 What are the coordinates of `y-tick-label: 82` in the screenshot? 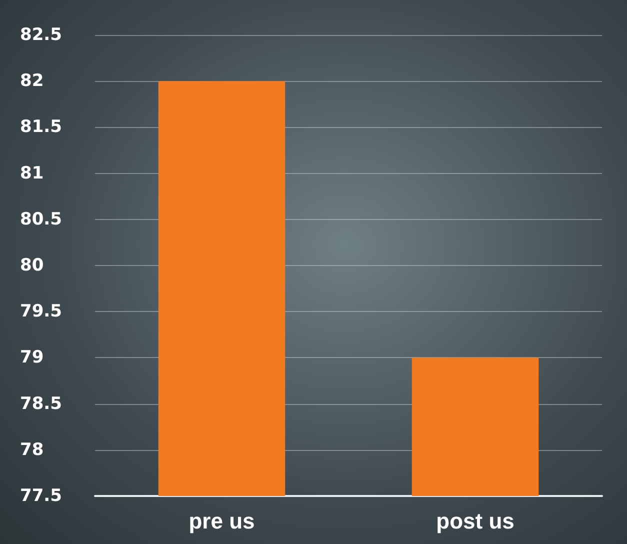 It's located at (32, 81).